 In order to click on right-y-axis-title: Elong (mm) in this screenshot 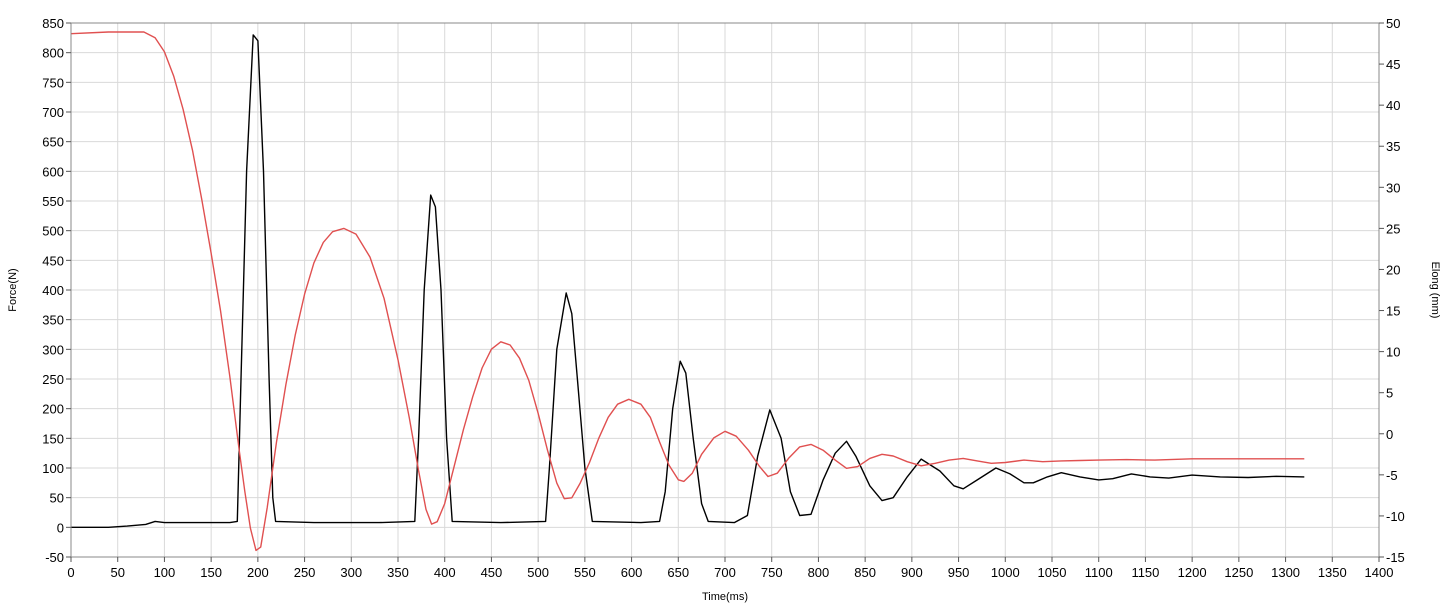, I will do `click(1435, 290)`.